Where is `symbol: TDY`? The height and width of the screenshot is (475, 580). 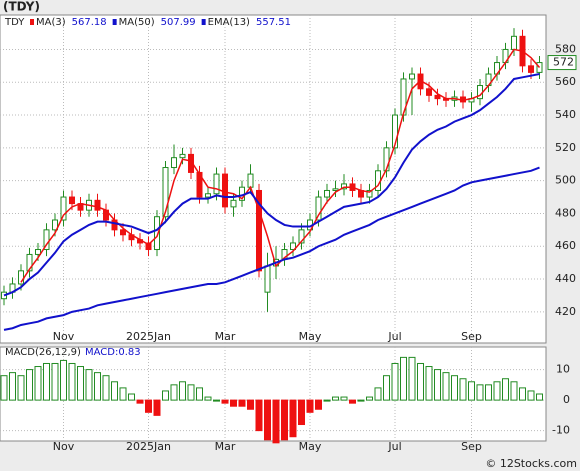
symbol: TDY is located at coordinates (14, 22).